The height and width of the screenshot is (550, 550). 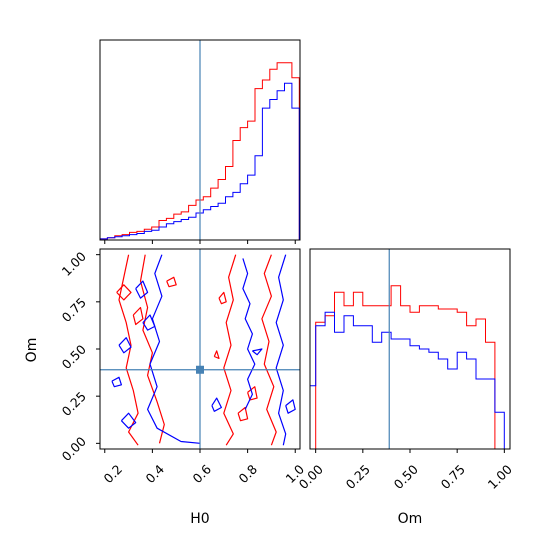 I want to click on contour-H0-Om-panel, so click(x=198, y=350).